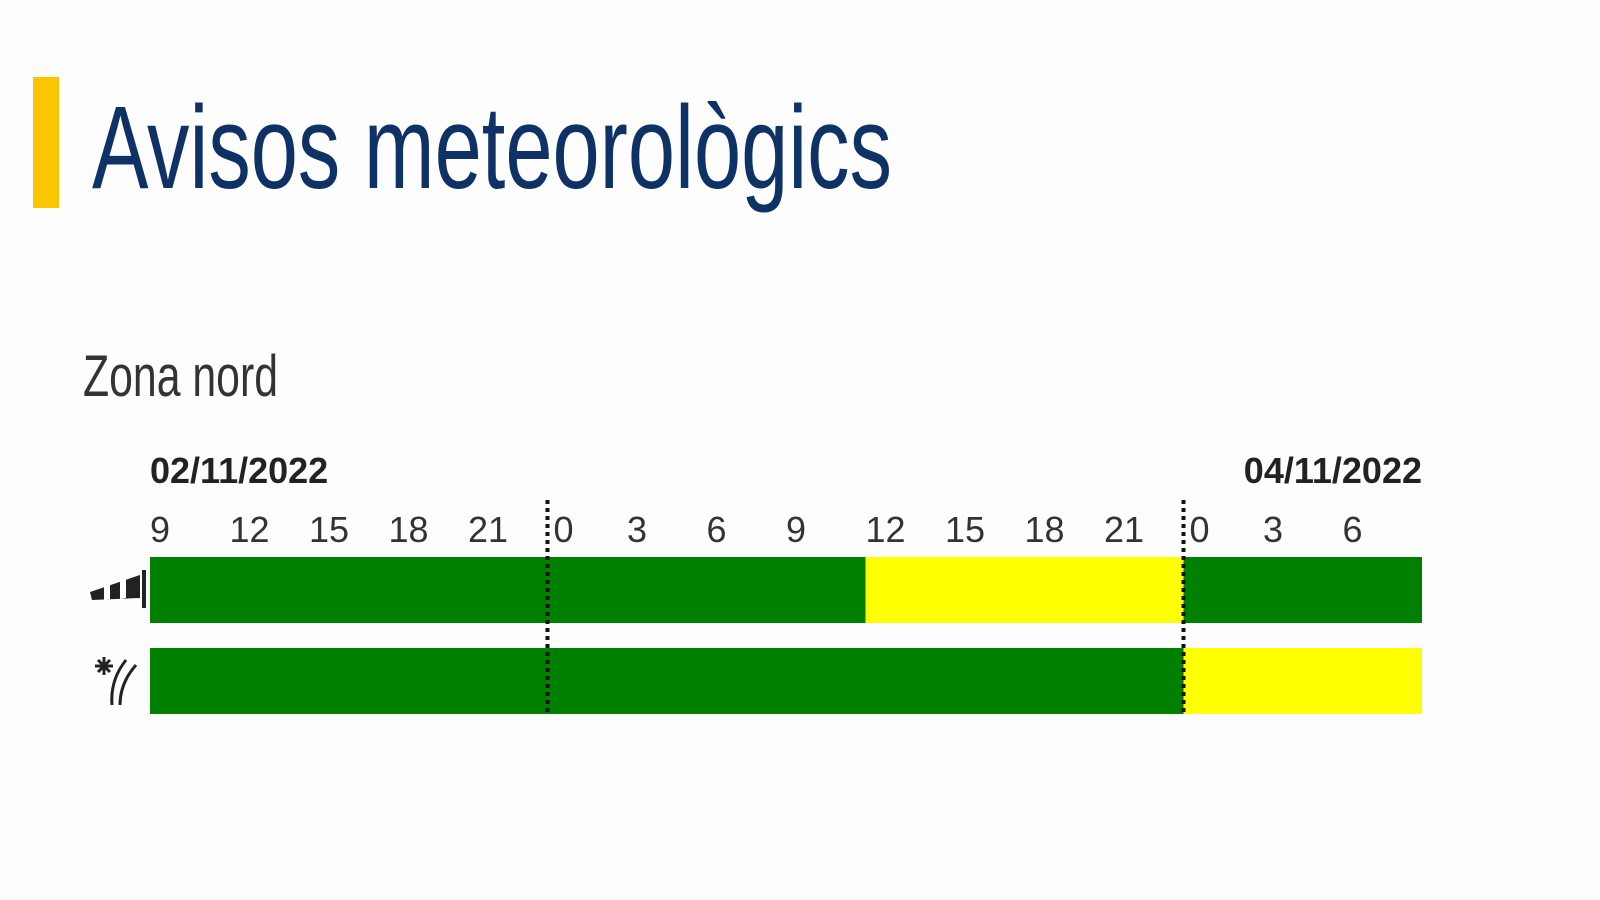  What do you see at coordinates (492, 148) in the screenshot?
I see `page-title: Avisos meteorològics` at bounding box center [492, 148].